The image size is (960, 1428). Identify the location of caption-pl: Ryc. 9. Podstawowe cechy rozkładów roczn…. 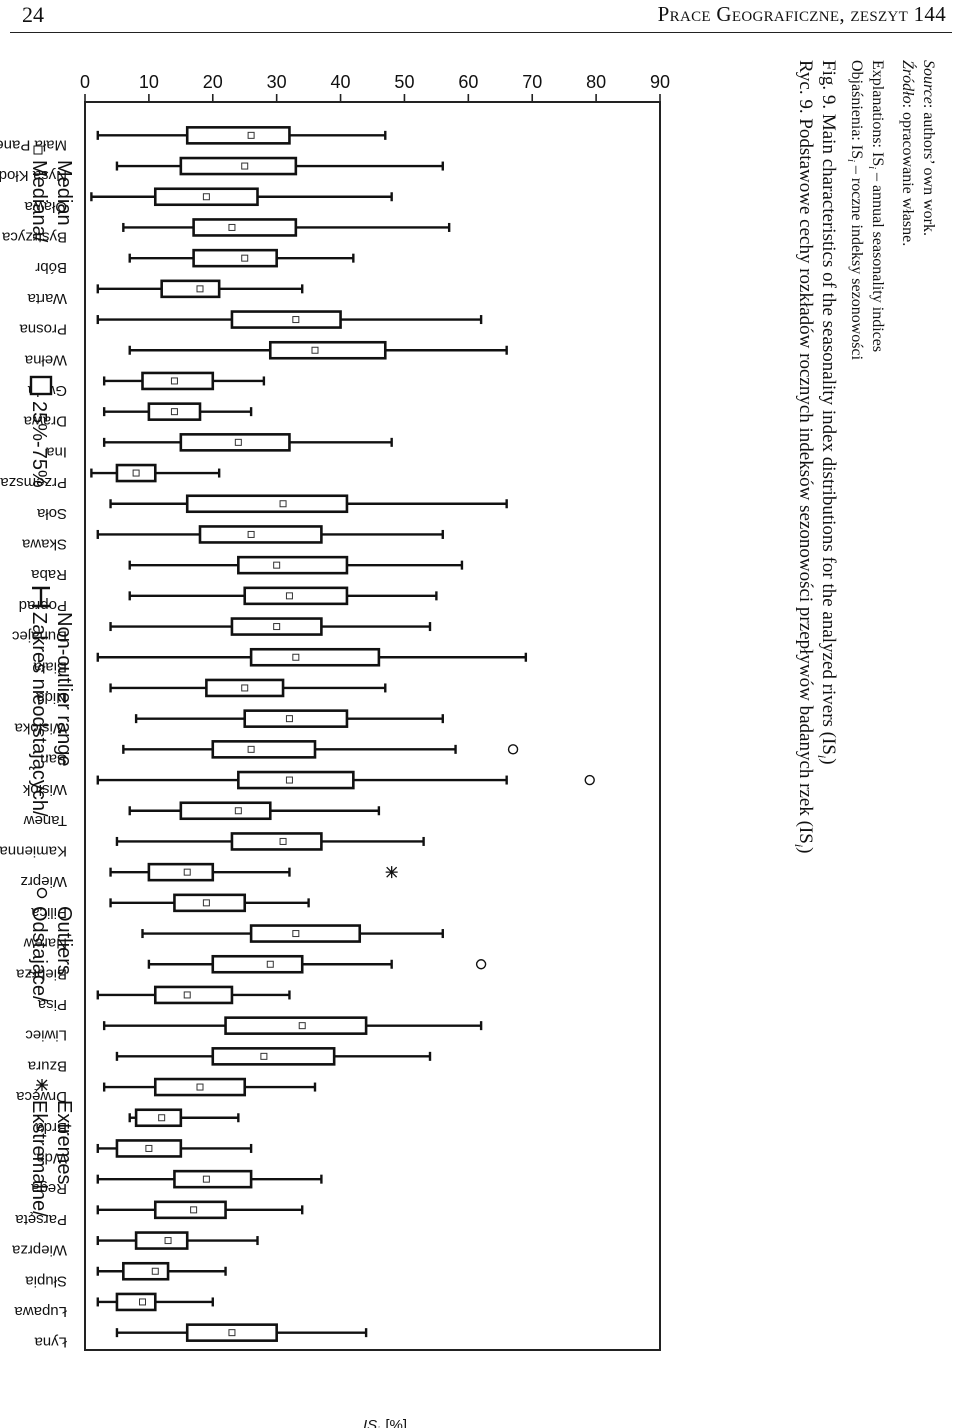
(804, 456).